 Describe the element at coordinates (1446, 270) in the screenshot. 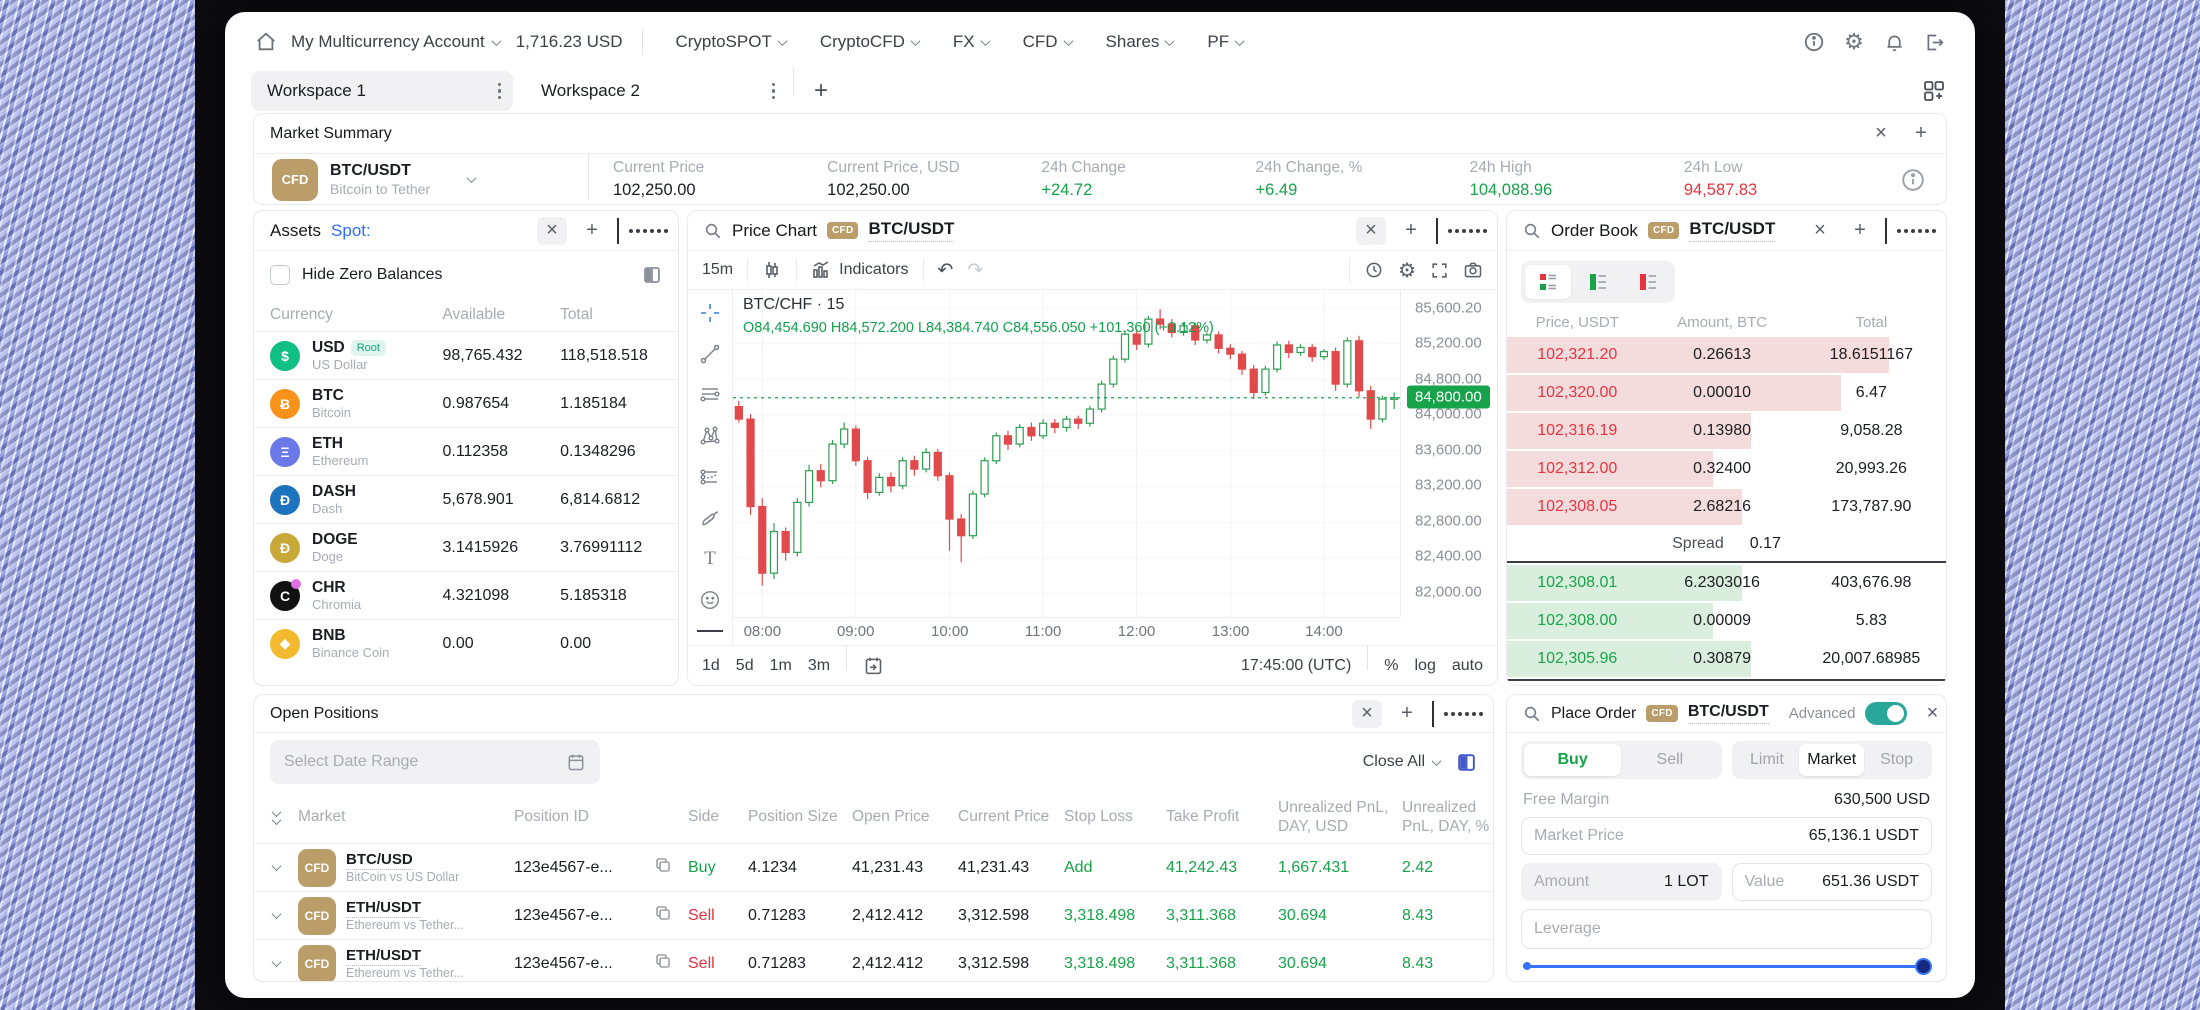

I see `fullscreen-icon` at that location.